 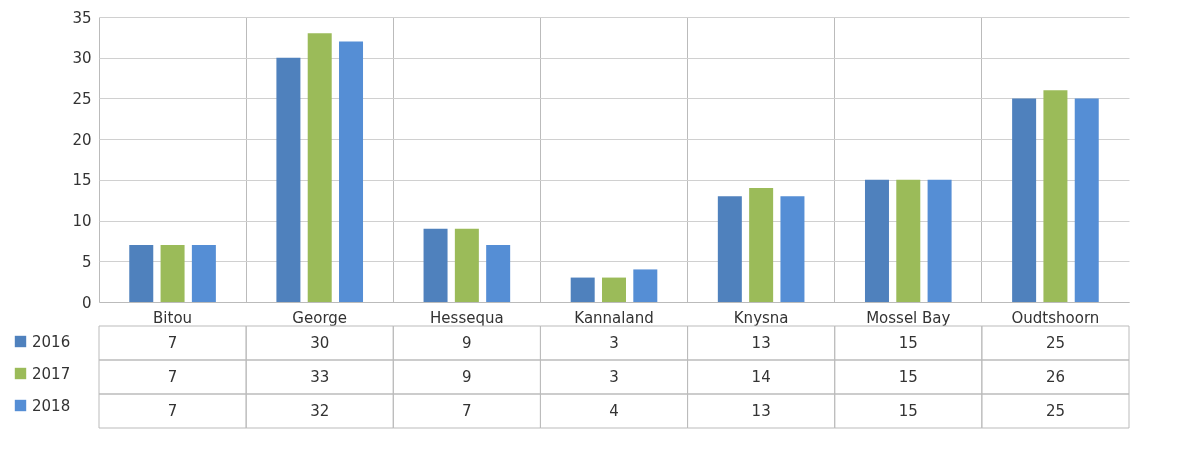 I want to click on x-tick-label: Bitou, so click(x=173, y=317).